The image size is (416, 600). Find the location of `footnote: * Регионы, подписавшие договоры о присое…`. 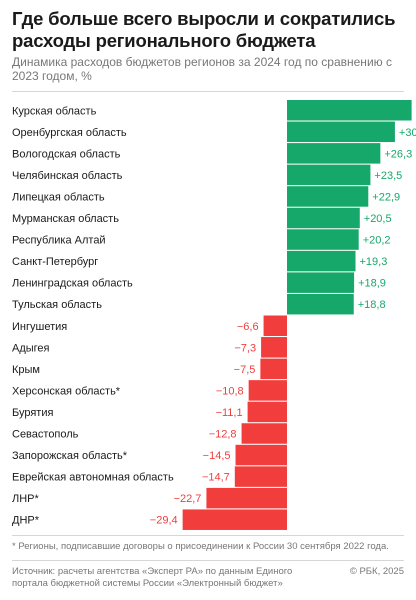

footnote: * Регионы, подписавшие договоры о присое… is located at coordinates (200, 546).